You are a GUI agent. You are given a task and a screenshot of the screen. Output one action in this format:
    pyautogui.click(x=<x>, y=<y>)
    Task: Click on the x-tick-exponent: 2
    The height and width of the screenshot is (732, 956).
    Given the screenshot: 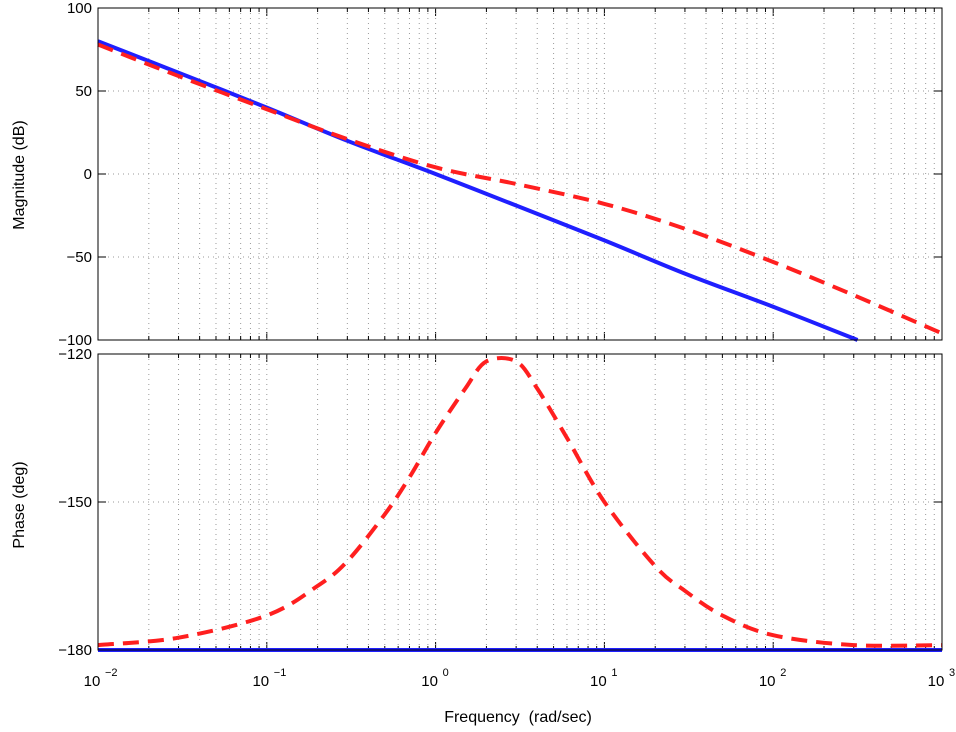 What is the action you would take?
    pyautogui.click(x=783, y=673)
    